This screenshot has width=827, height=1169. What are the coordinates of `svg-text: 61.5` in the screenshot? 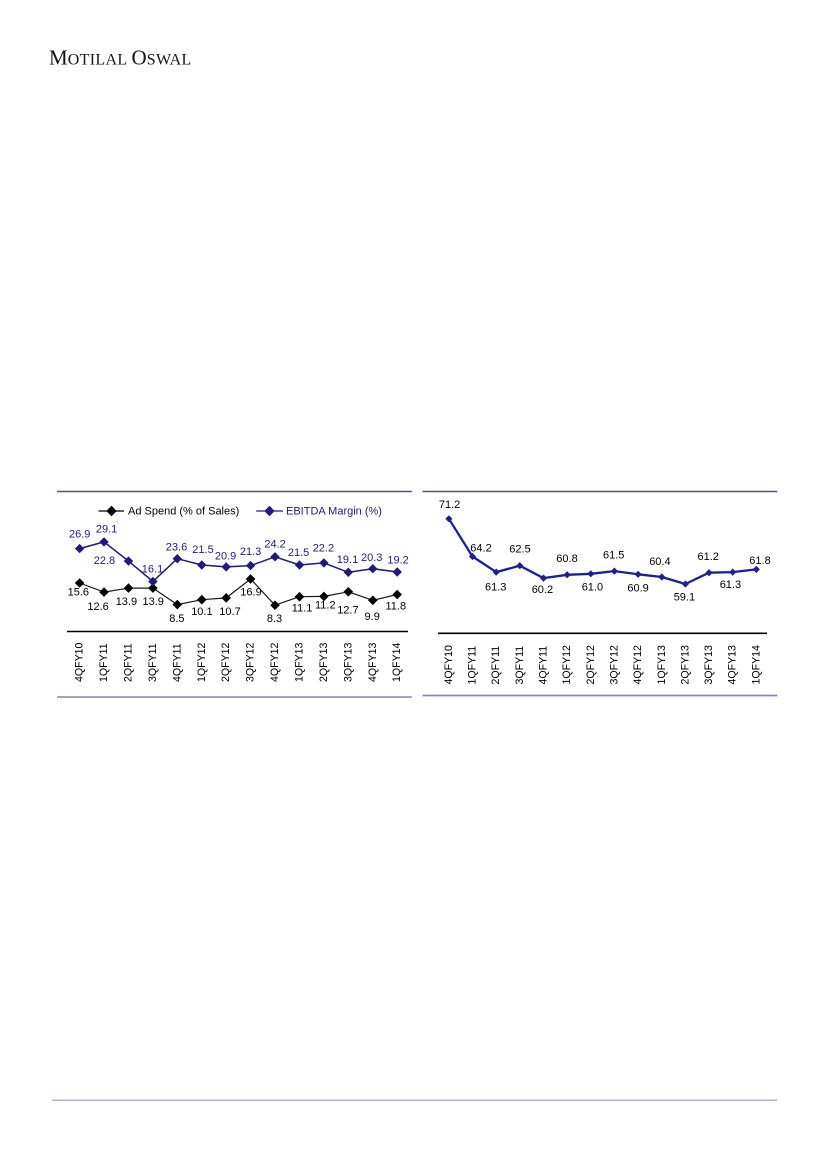 It's located at (613, 555).